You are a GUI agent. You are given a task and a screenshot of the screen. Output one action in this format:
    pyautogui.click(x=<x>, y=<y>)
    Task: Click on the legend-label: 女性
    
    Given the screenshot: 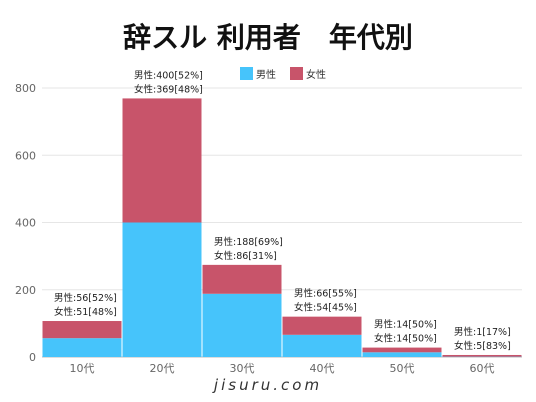 What is the action you would take?
    pyautogui.click(x=316, y=74)
    